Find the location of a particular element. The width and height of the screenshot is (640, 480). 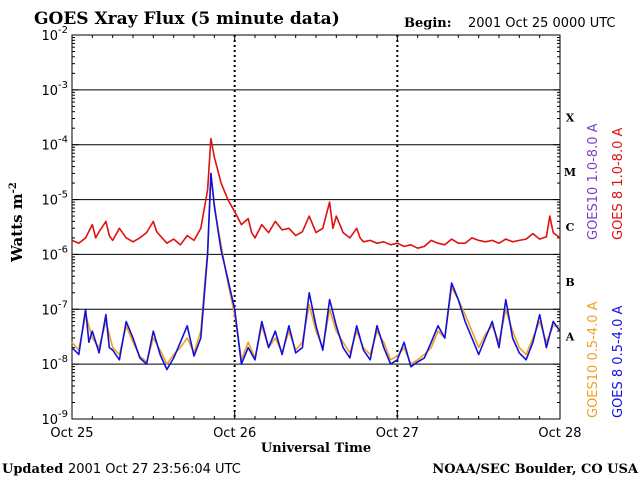

legend-goes10-long: GOES10 1.0-8.0 A is located at coordinates (593, 181).